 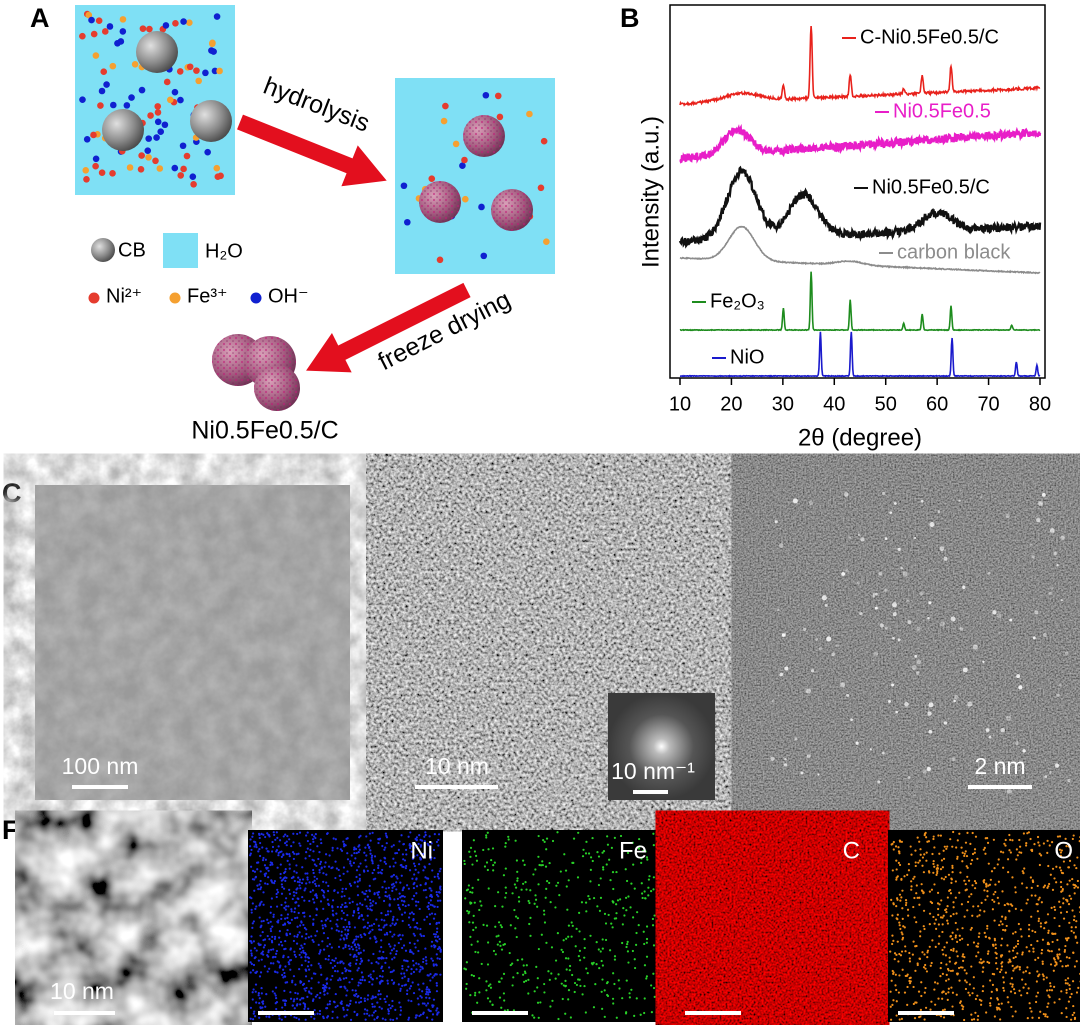 What do you see at coordinates (192, 642) in the screenshot?
I see `tem-texture` at bounding box center [192, 642].